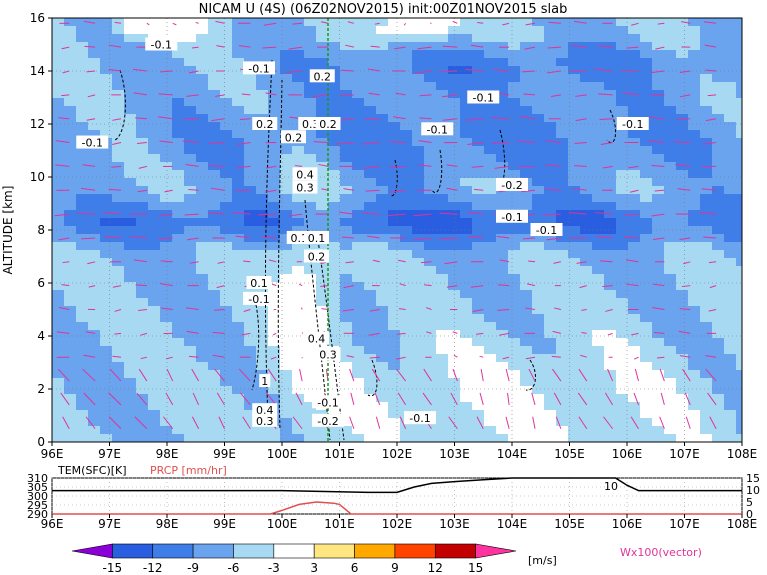 Image resolution: width=767 pixels, height=575 pixels. Describe the element at coordinates (684, 454) in the screenshot. I see `x-tick-label: 107E` at that location.